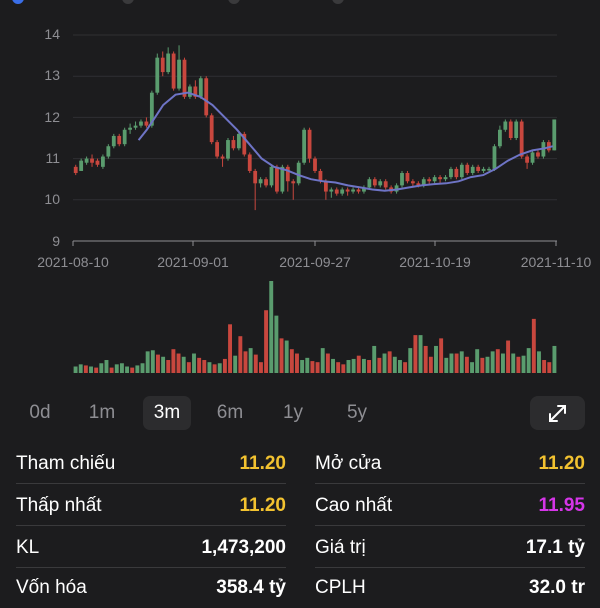 This screenshot has width=600, height=608. I want to click on range-5y-button: 5y, so click(357, 412).